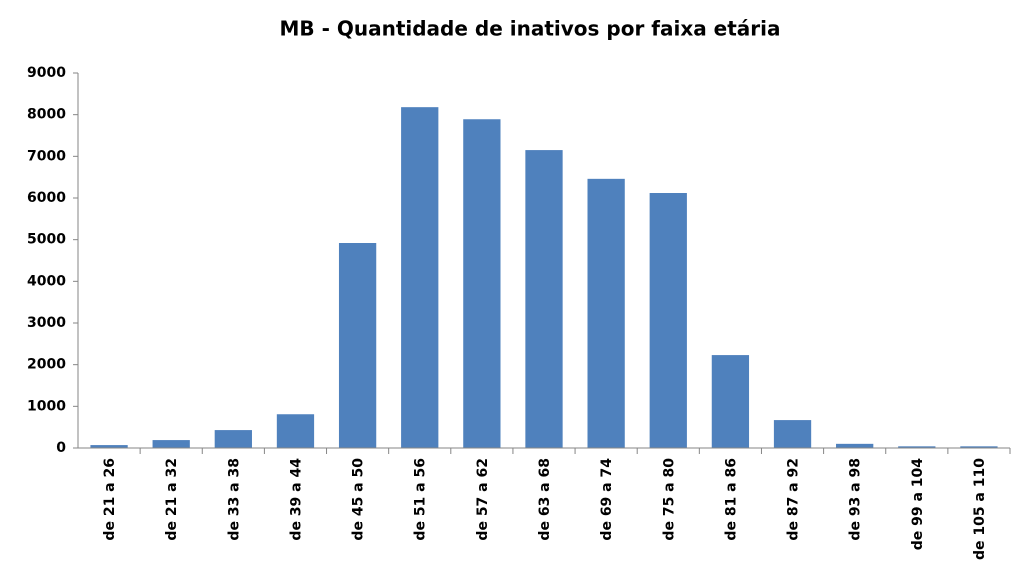 Image resolution: width=1014 pixels, height=579 pixels. What do you see at coordinates (46, 198) in the screenshot?
I see `y-tick-label: 6000` at bounding box center [46, 198].